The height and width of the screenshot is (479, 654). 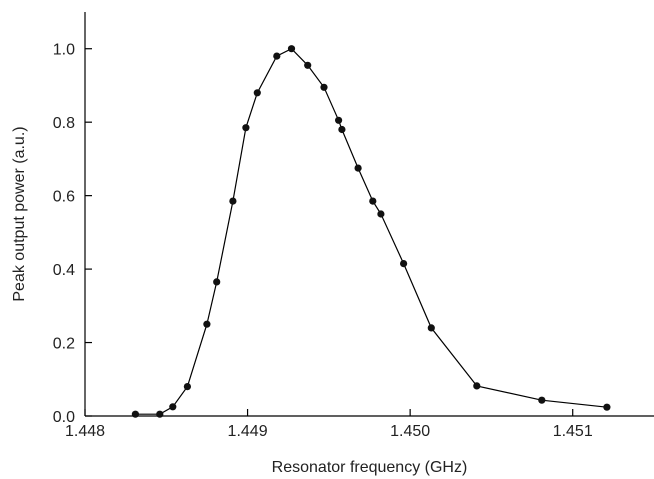 What do you see at coordinates (72, 234) in the screenshot?
I see `y-axis: 0.0 0.2 0.4 0.6 0.8 1.0` at bounding box center [72, 234].